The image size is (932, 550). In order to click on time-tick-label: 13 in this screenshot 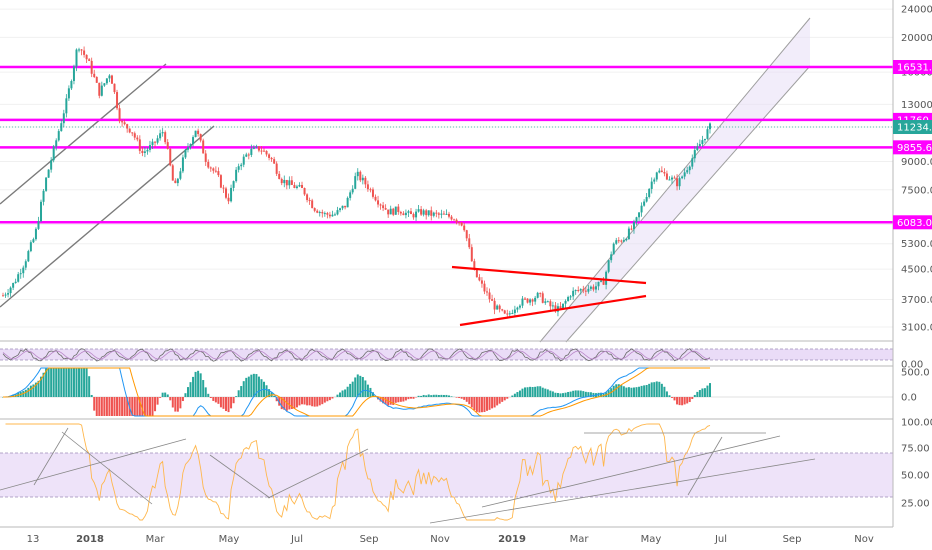, I will do `click(33, 539)`.